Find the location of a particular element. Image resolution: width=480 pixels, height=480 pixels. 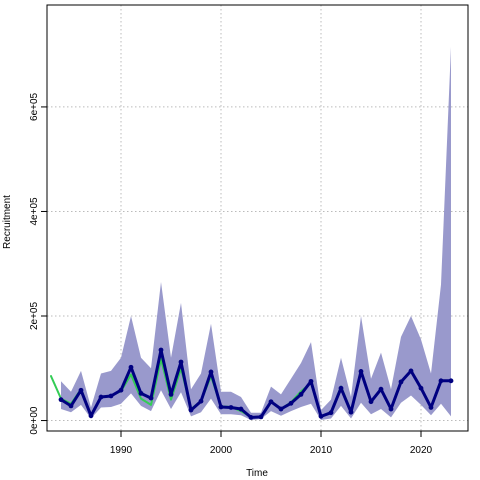

y-tick-label: 0e+00 is located at coordinates (34, 420).